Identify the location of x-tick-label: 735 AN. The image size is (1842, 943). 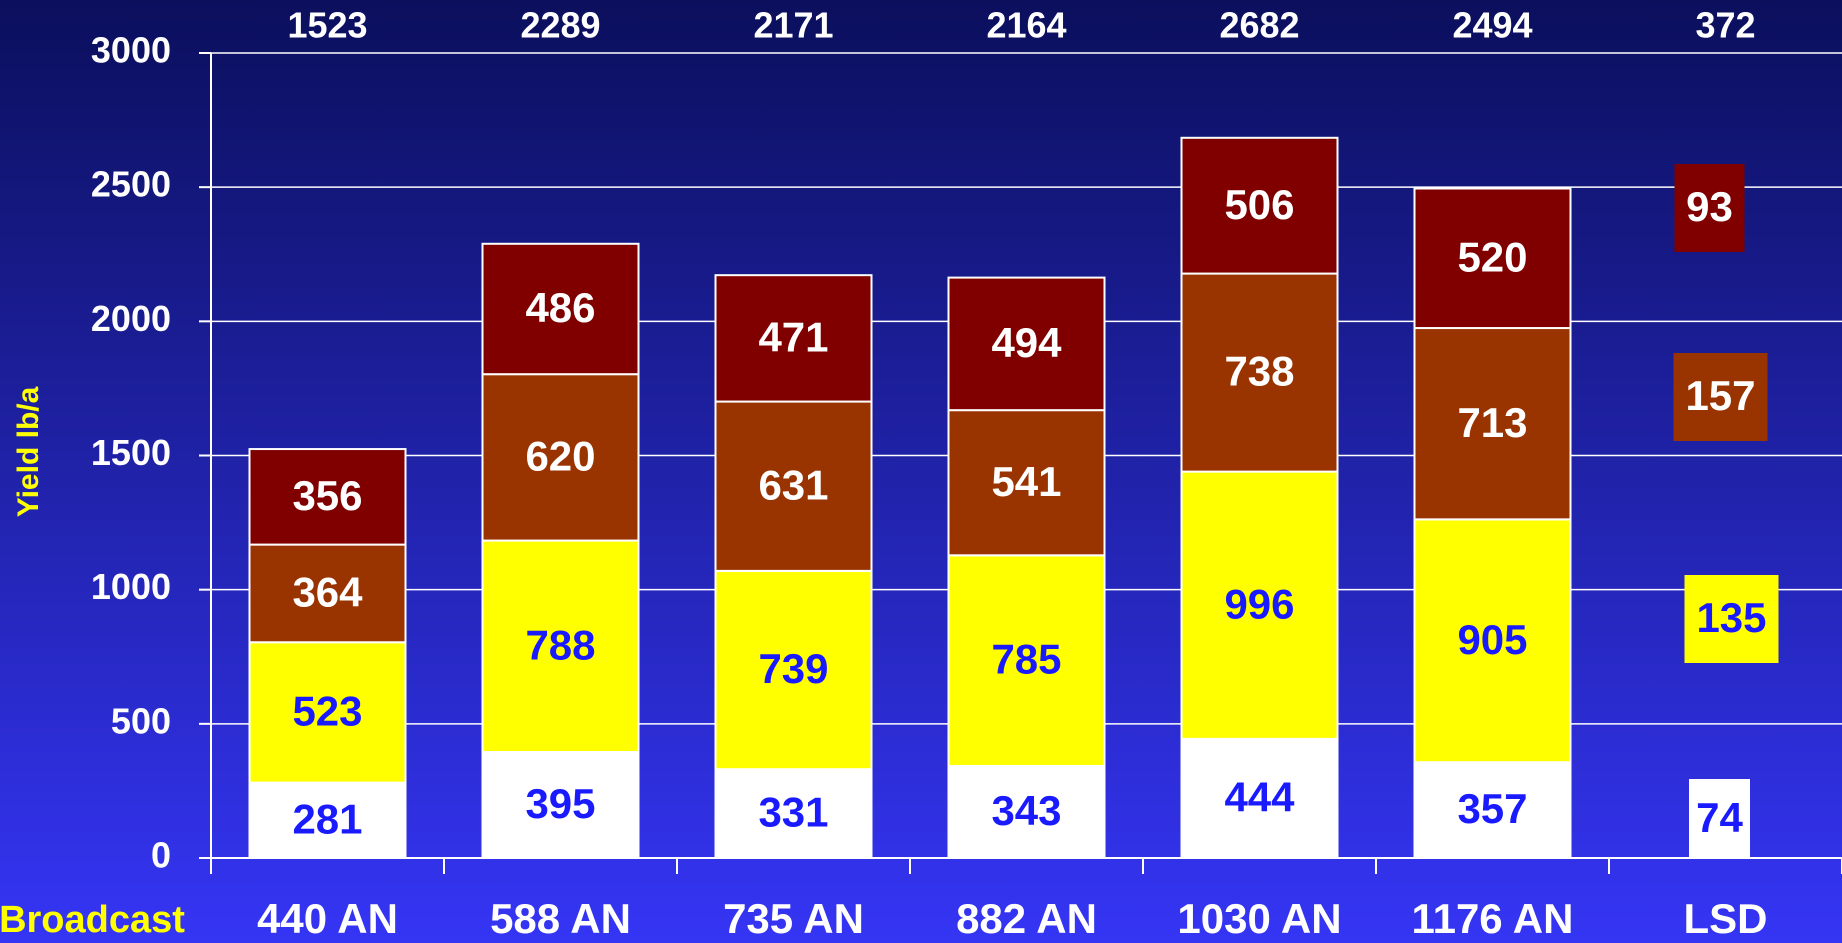
(793, 918).